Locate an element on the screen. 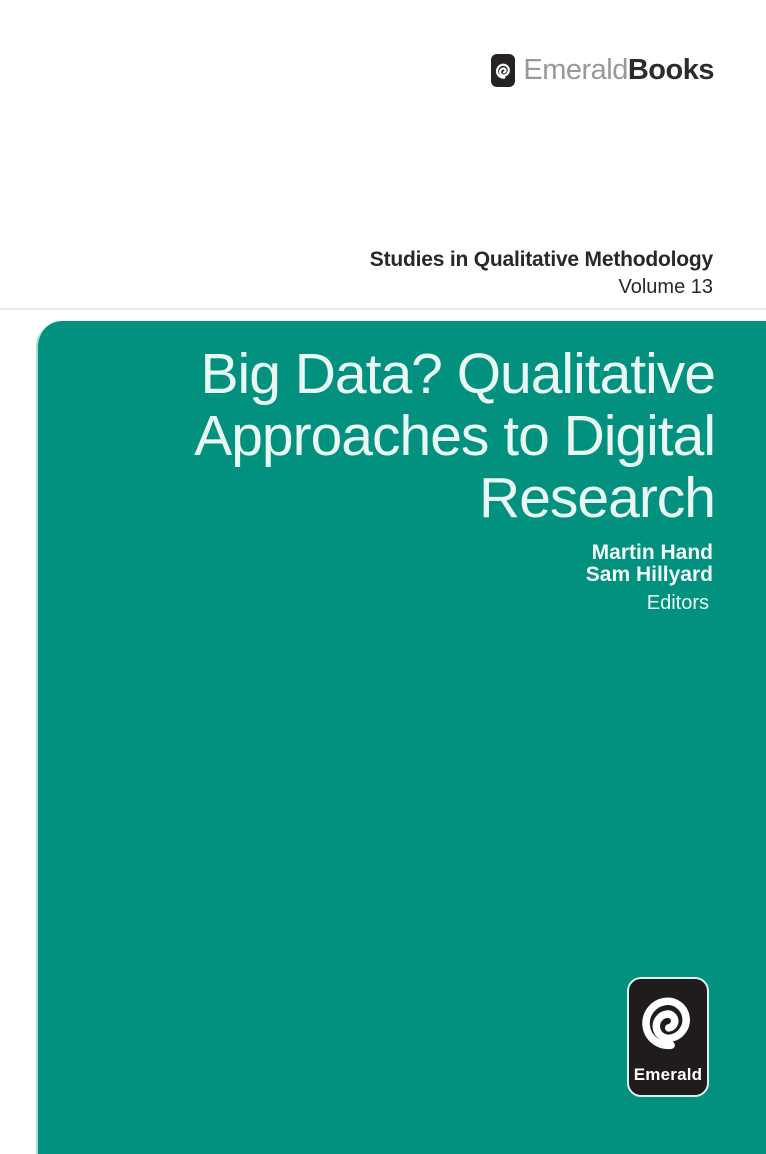 The image size is (766, 1154). emerald-publisher-badge: Emerald is located at coordinates (668, 1037).